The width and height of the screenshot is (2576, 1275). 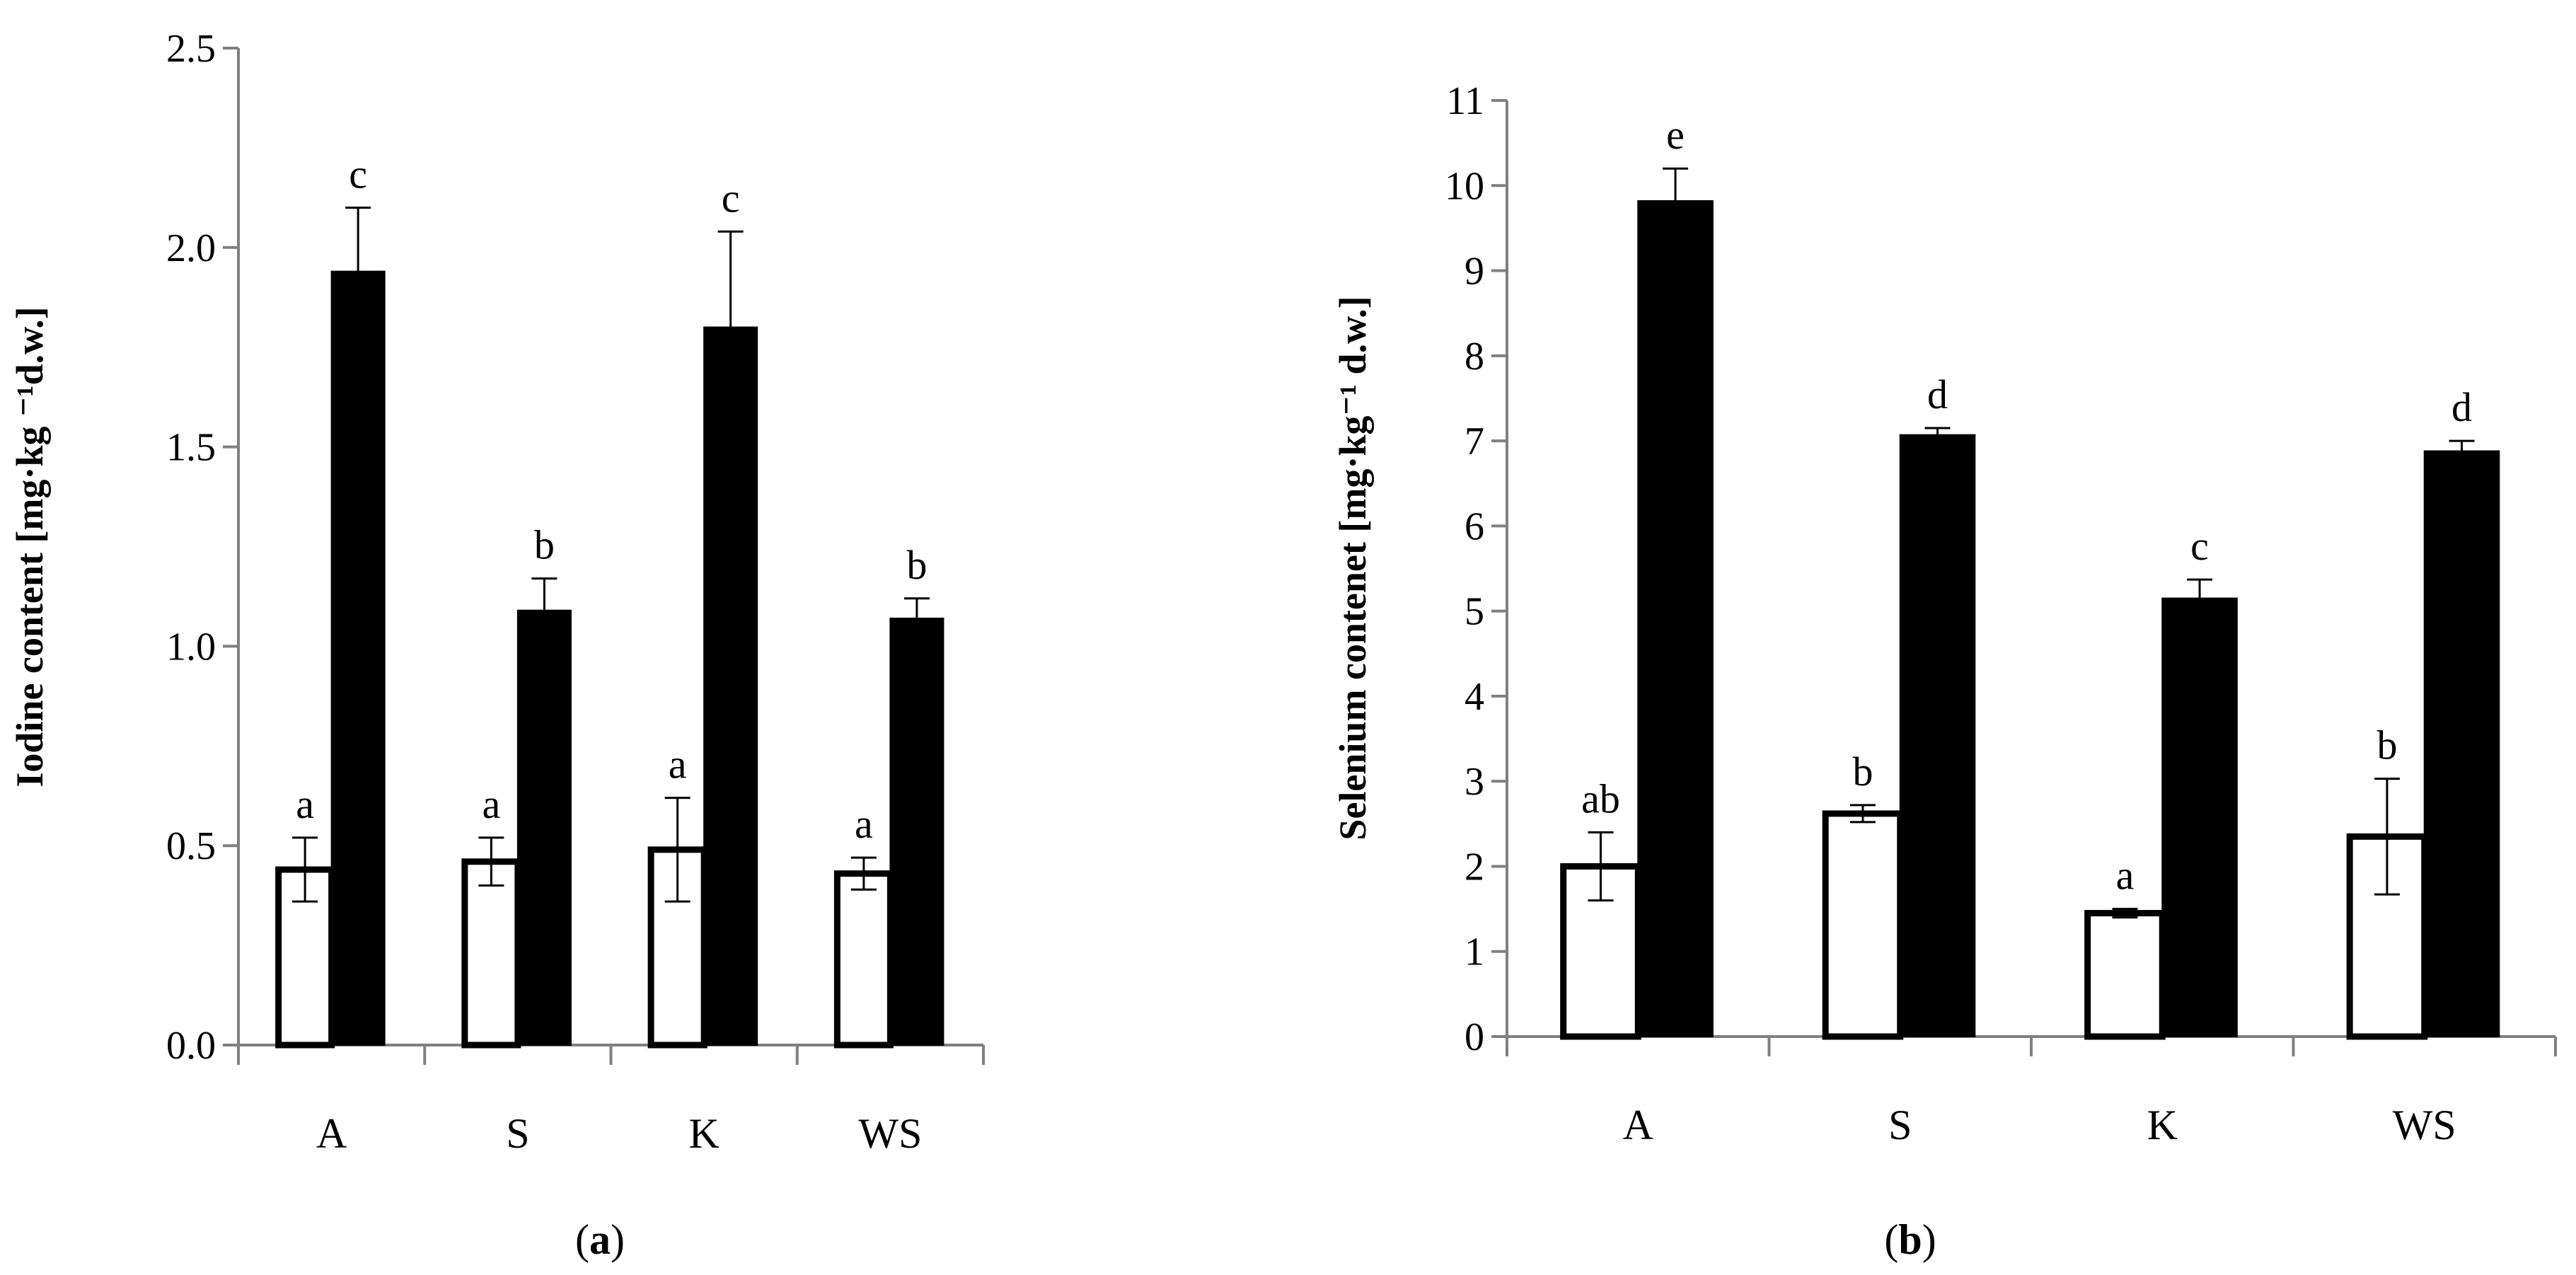 What do you see at coordinates (29, 546) in the screenshot?
I see `y-axis-title: Iodine content [mg·kg ⁻¹d.w.]` at bounding box center [29, 546].